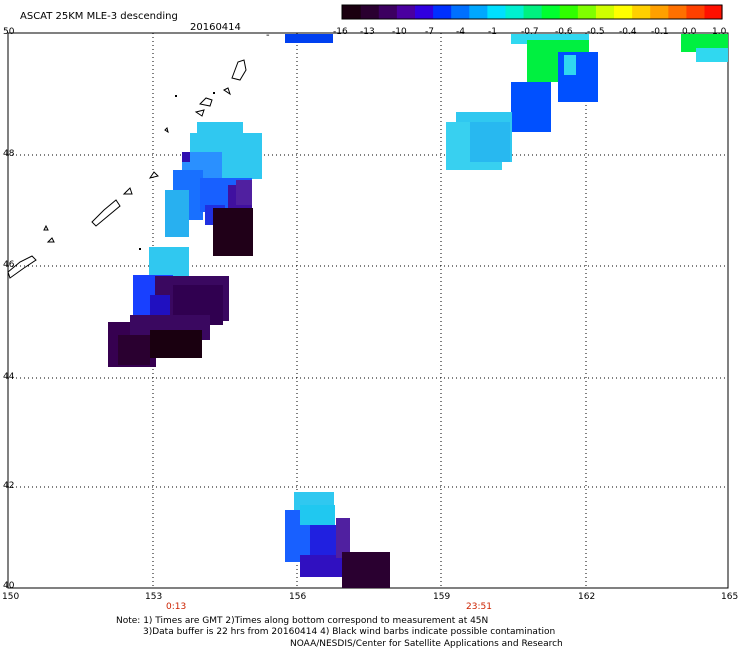 This screenshot has width=740, height=650. I want to click on colorbar-label: -1, so click(492, 32).